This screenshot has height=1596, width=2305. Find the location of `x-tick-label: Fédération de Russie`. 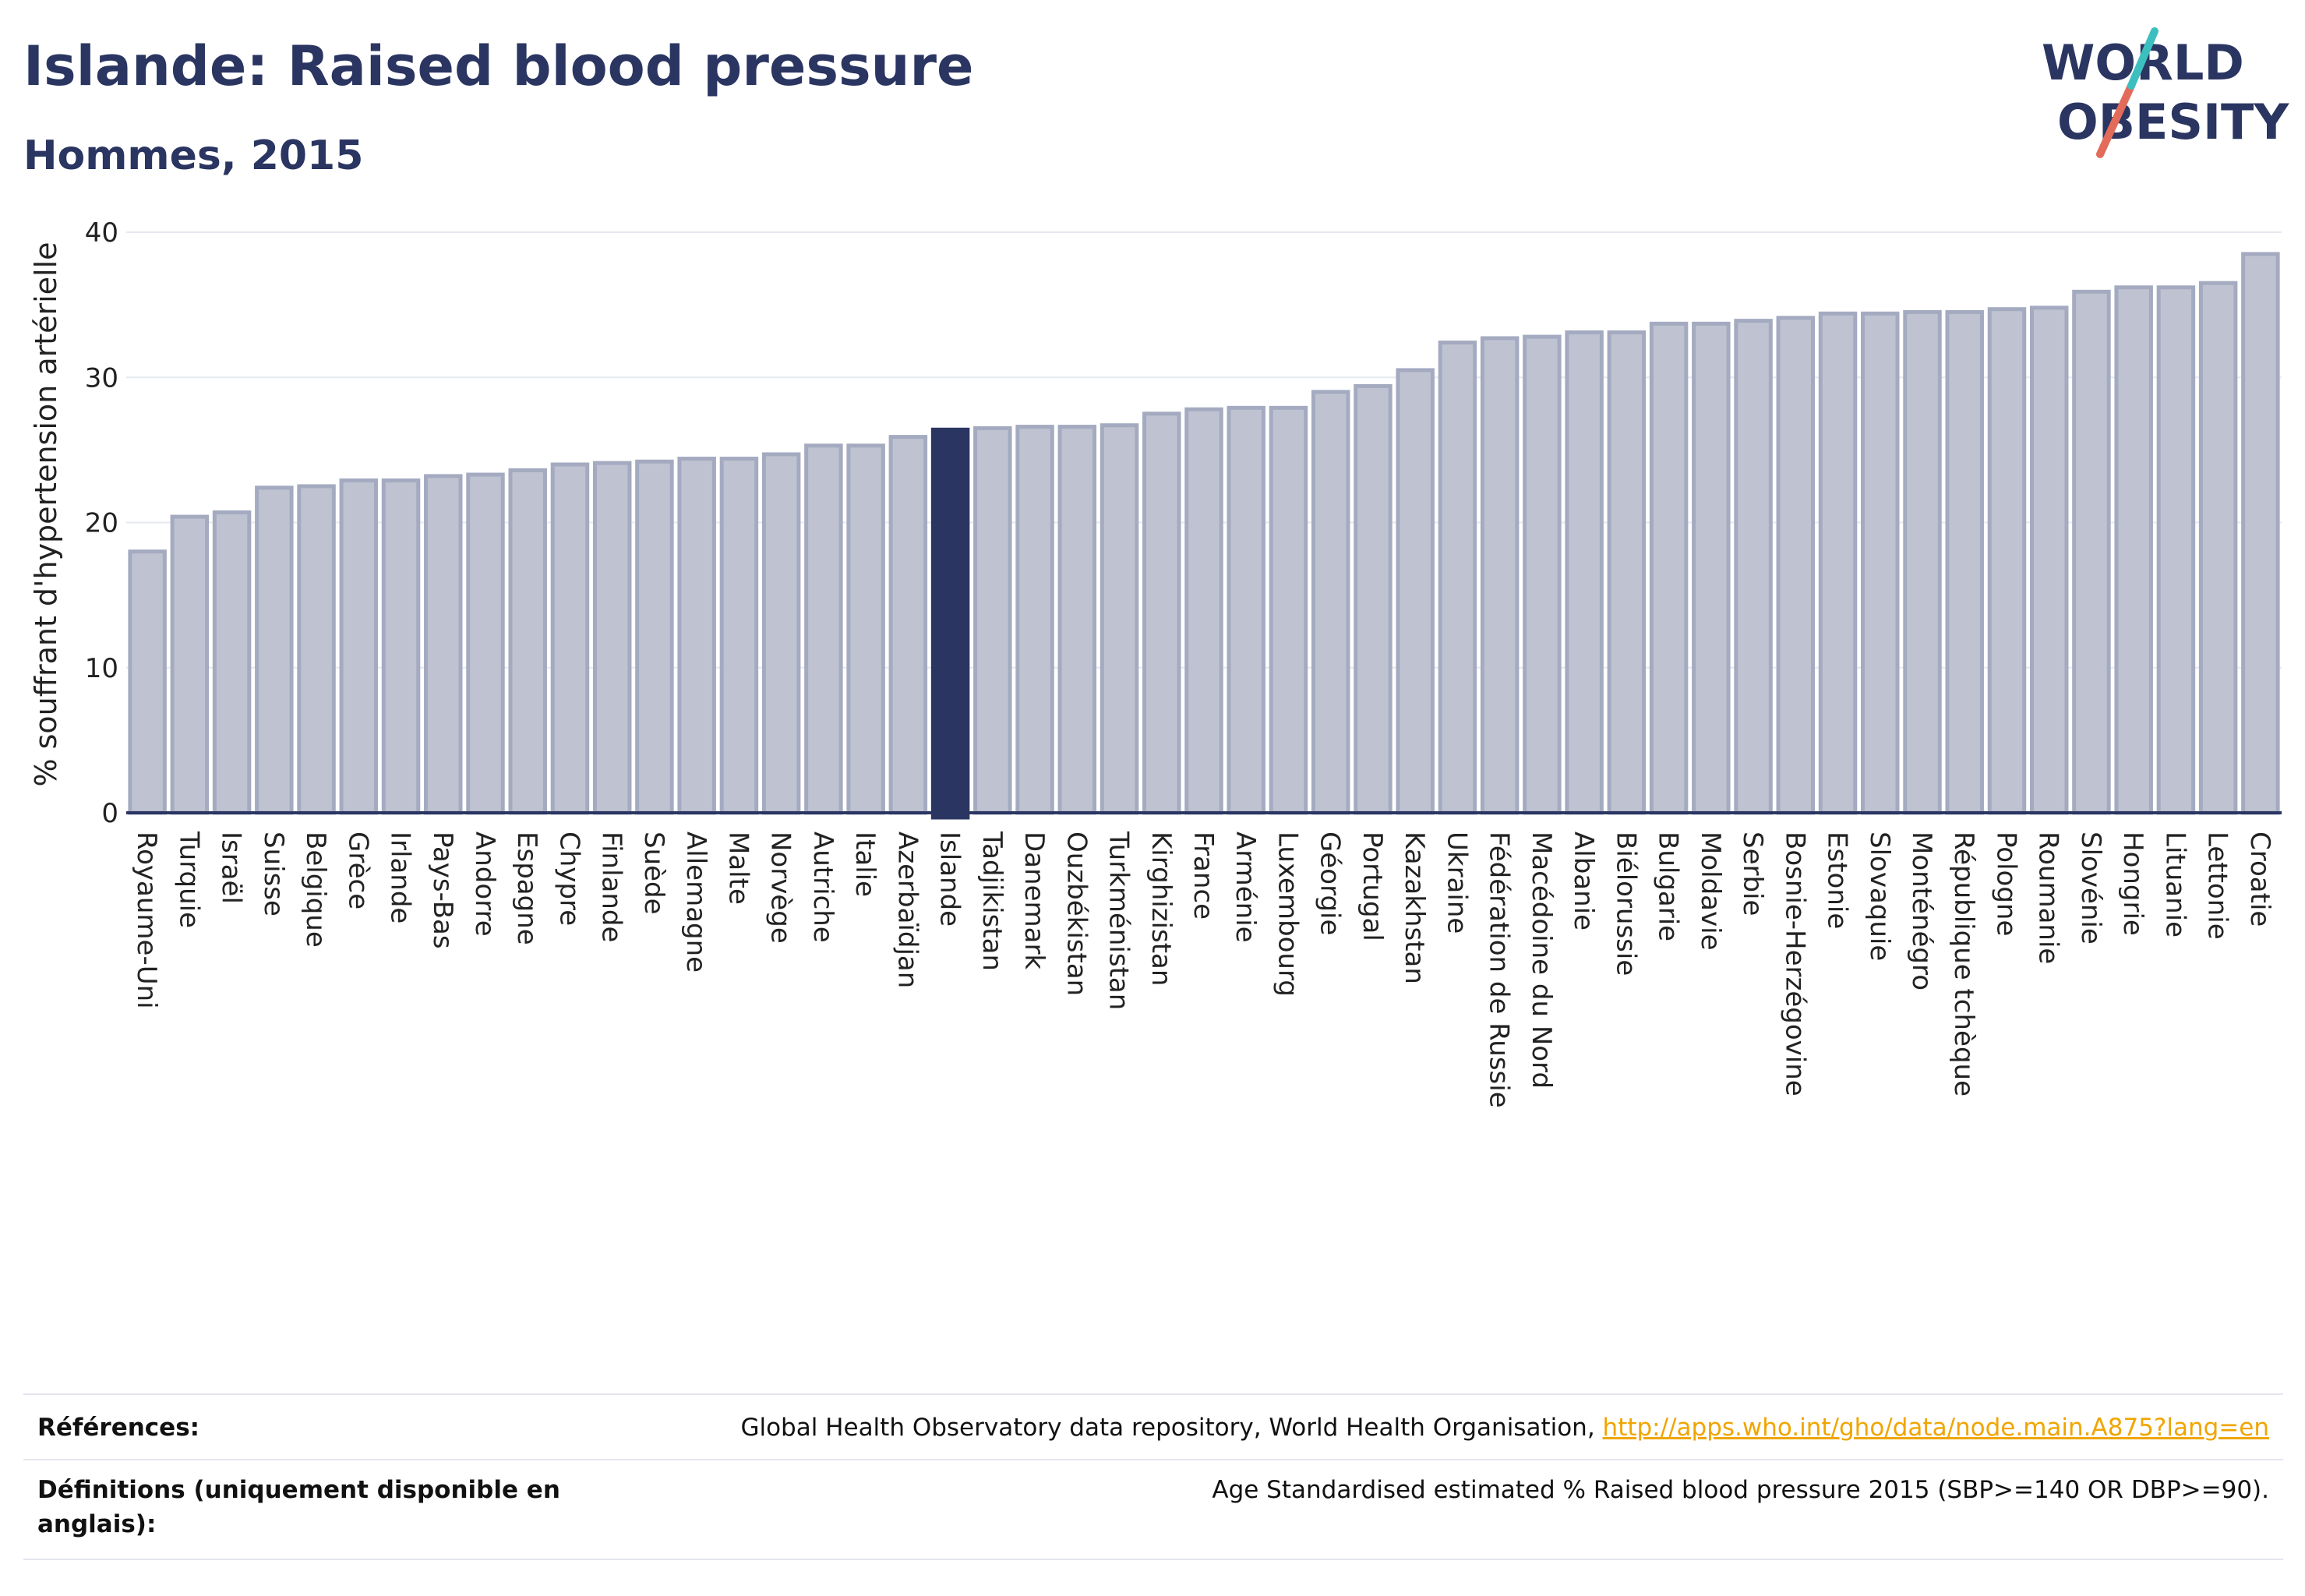

x-tick-label: Fédération de Russie is located at coordinates (1499, 970).